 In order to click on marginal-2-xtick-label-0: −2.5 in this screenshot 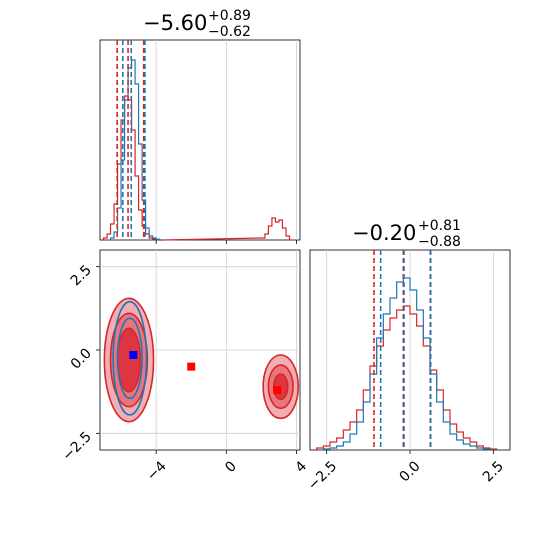, I will do `click(322, 475)`.